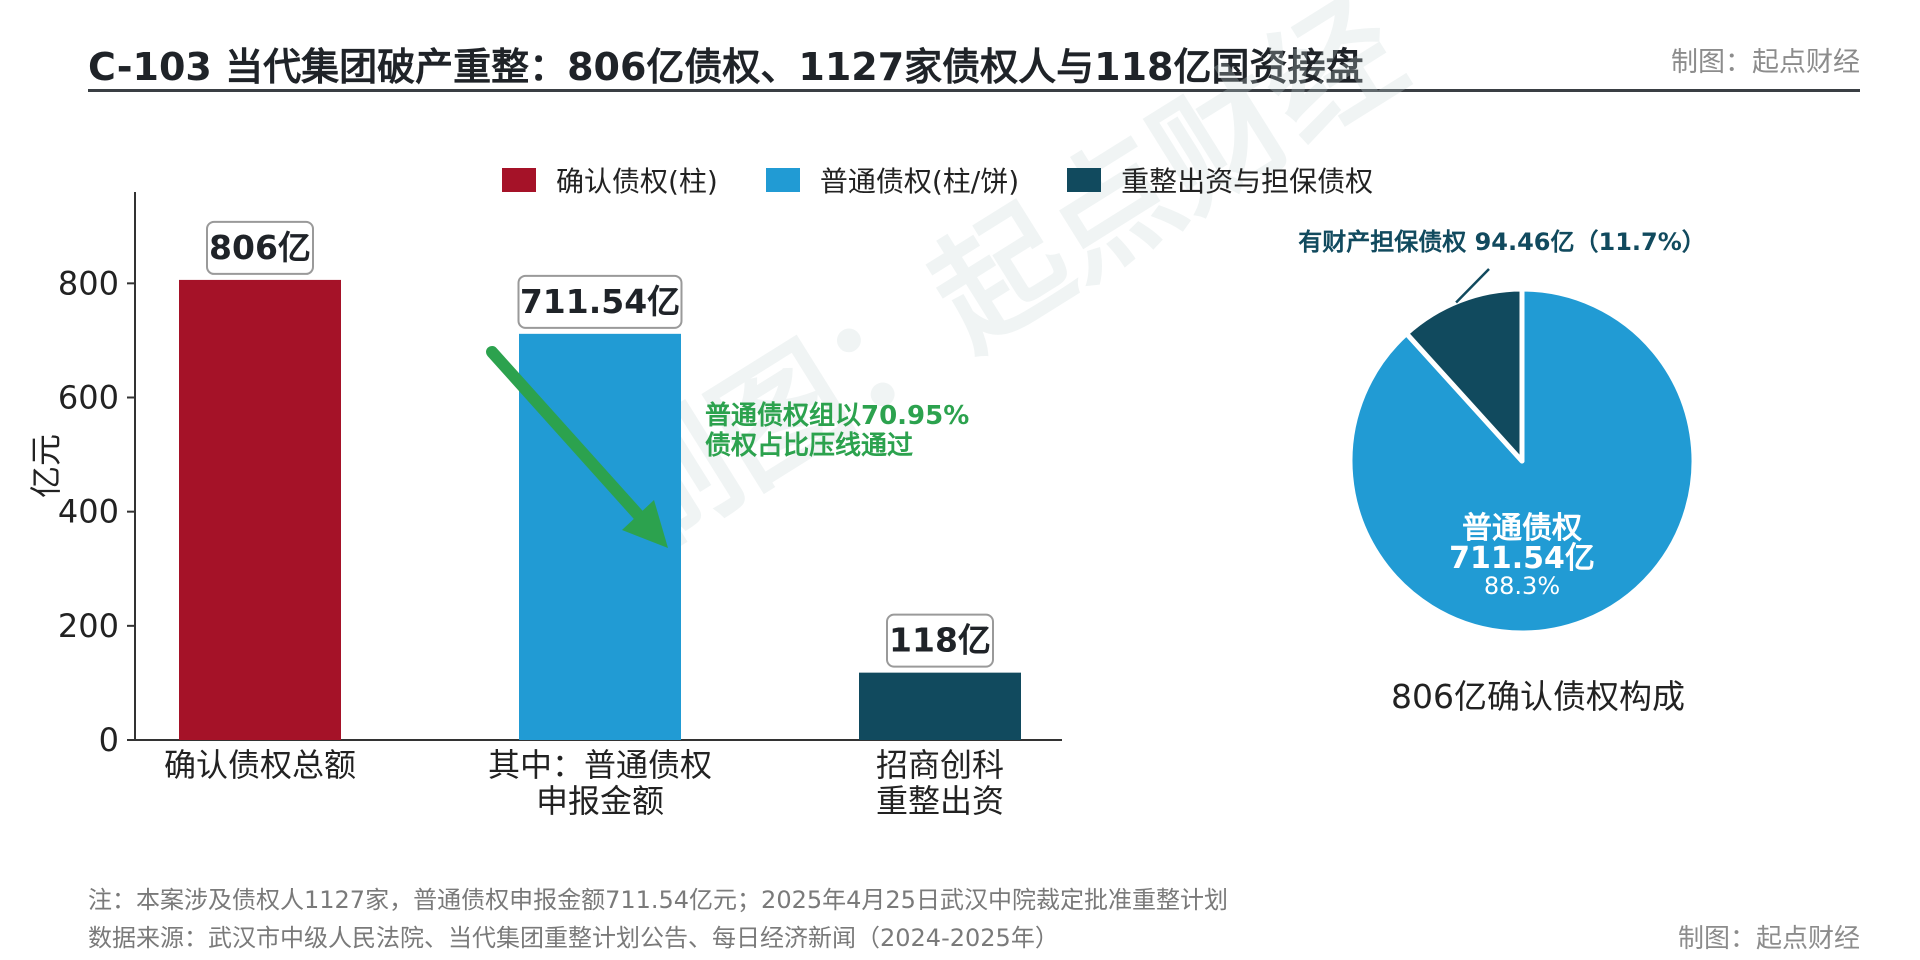 The image size is (1920, 960). I want to click on legend-swatch-confirmed, so click(519, 180).